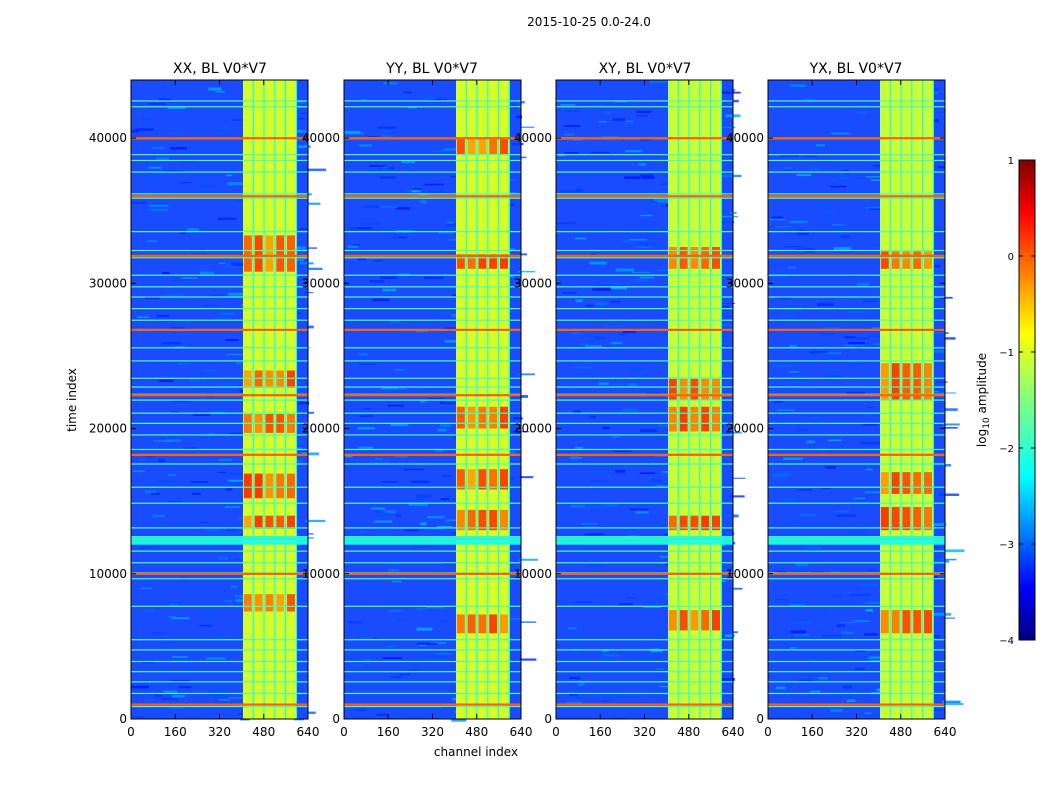 The width and height of the screenshot is (1050, 800). What do you see at coordinates (219, 732) in the screenshot?
I see `x-tick-label: 320` at bounding box center [219, 732].